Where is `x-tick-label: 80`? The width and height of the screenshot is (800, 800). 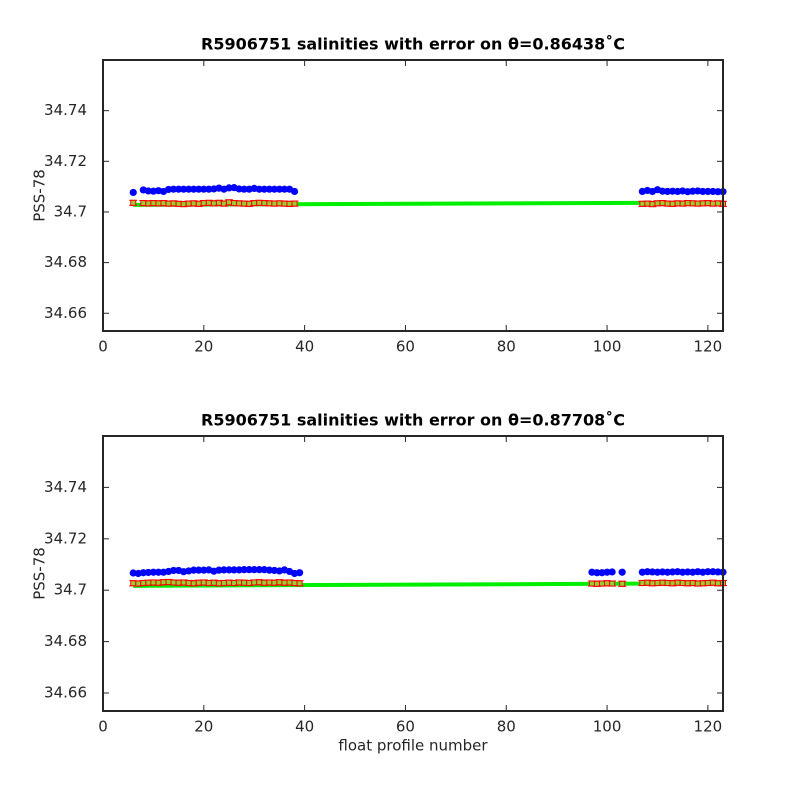
x-tick-label: 80 is located at coordinates (506, 727).